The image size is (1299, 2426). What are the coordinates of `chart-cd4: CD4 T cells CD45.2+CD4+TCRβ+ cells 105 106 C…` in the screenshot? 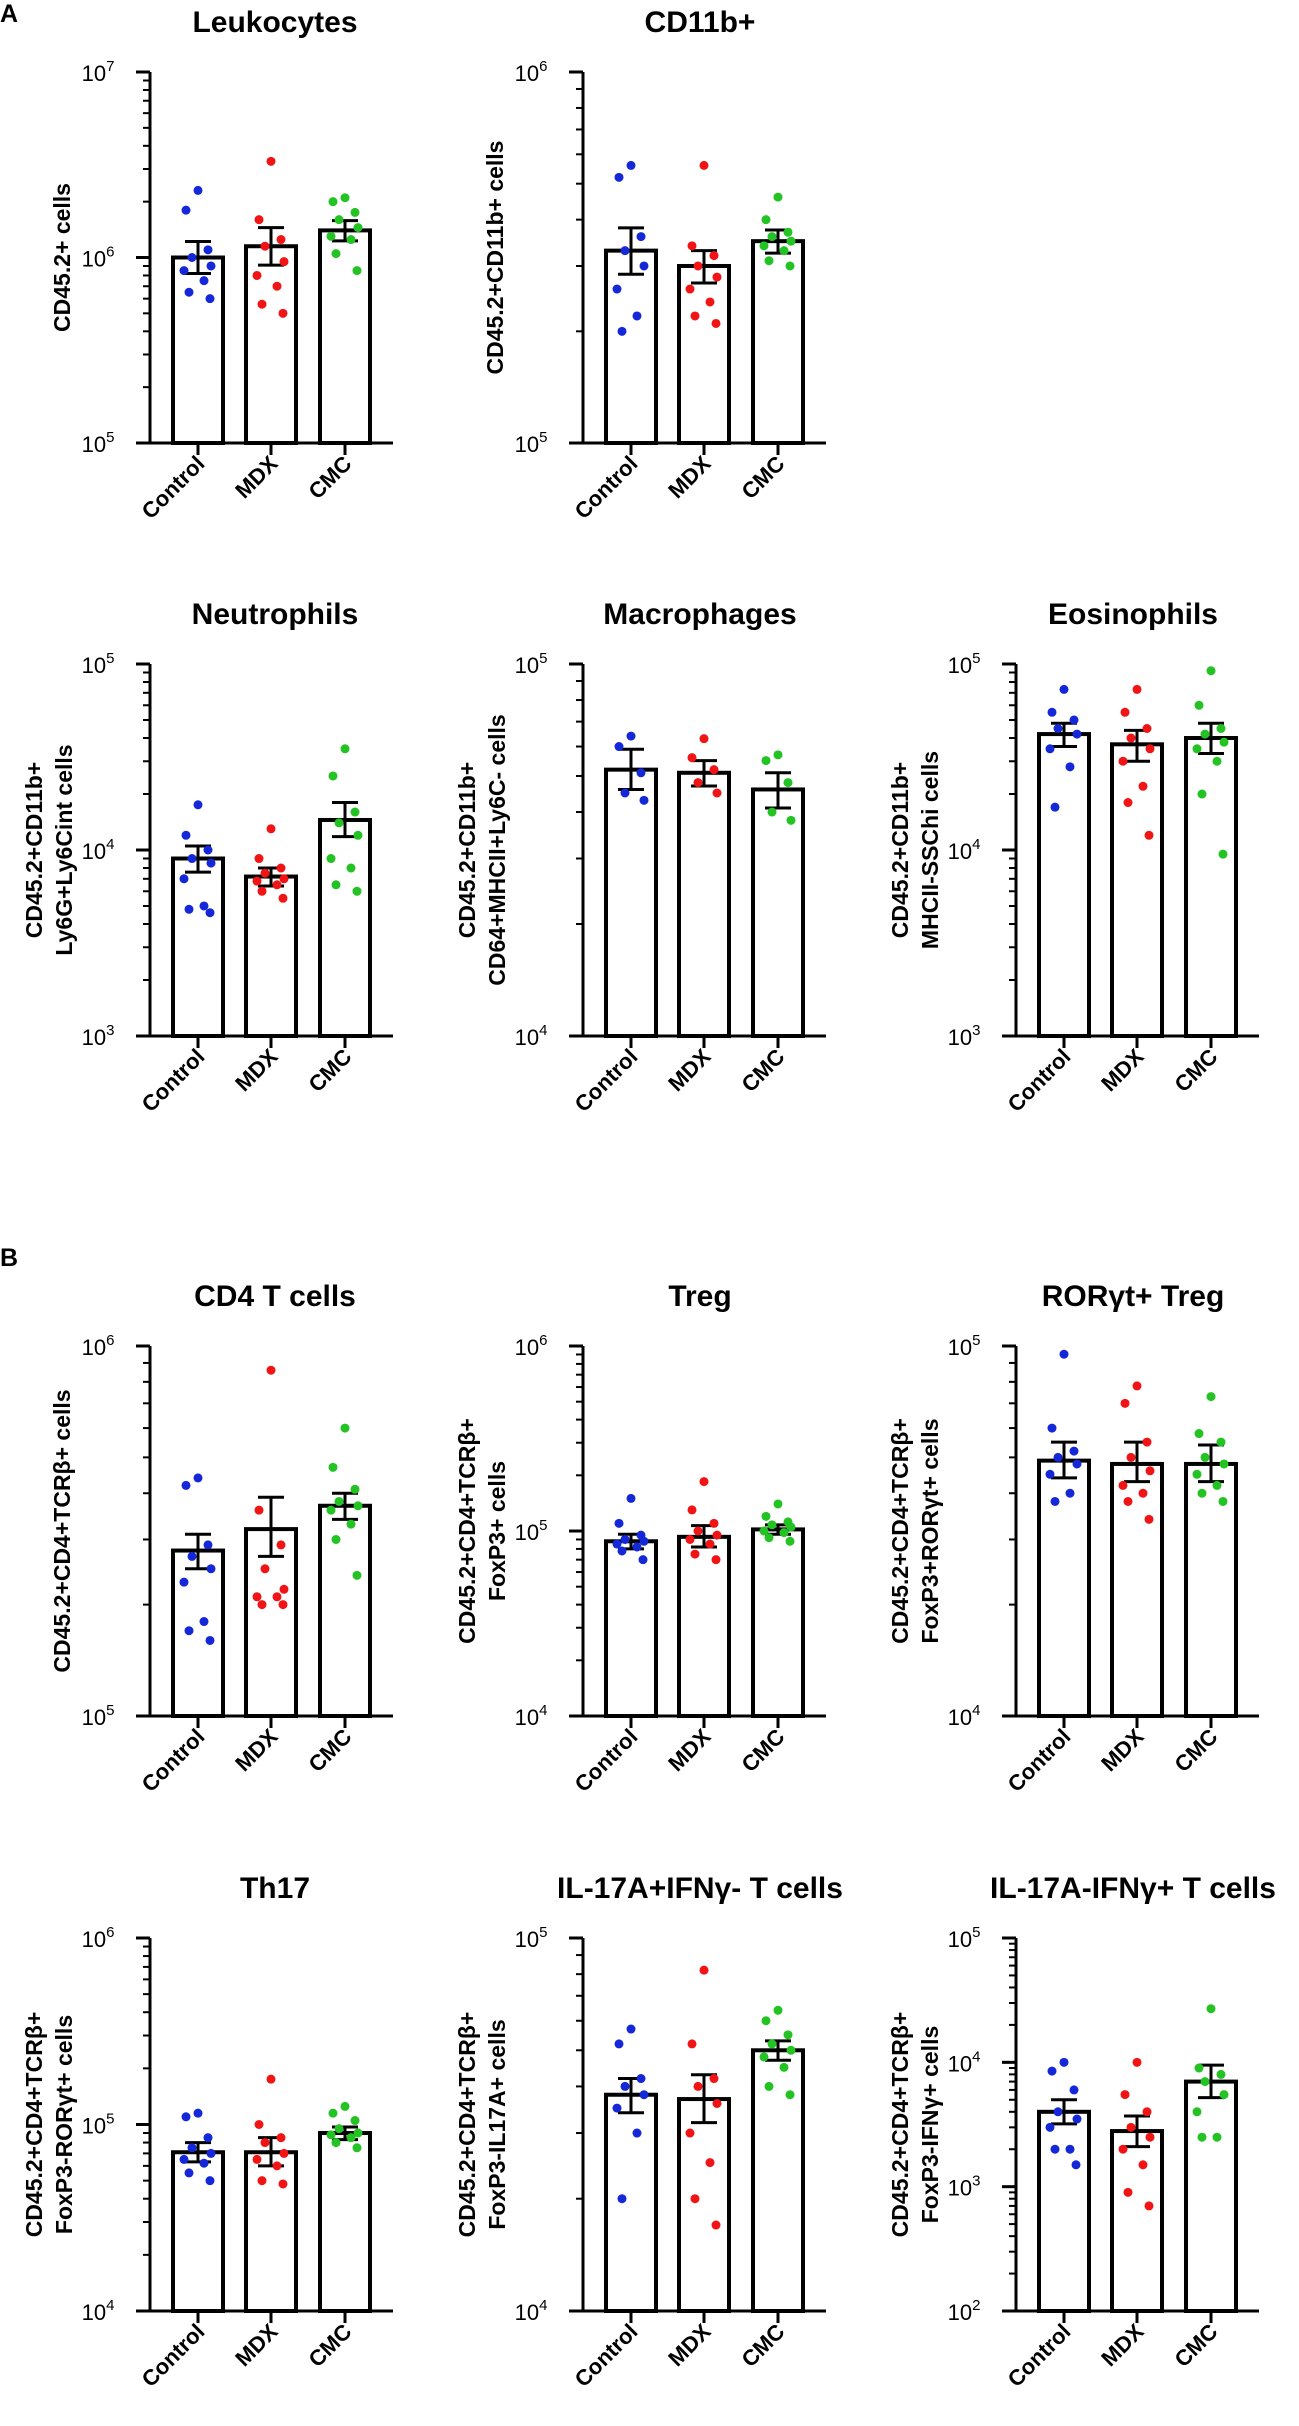 It's located at (221, 1538).